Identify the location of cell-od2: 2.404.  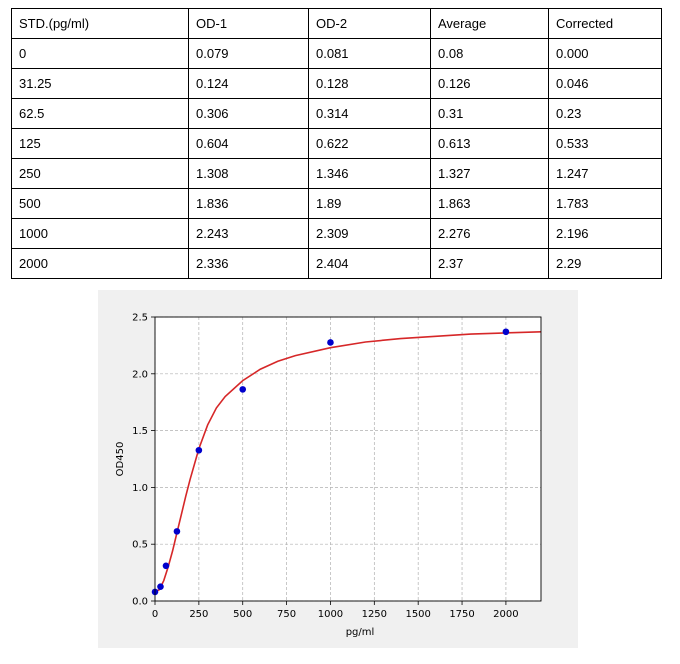
(369, 263).